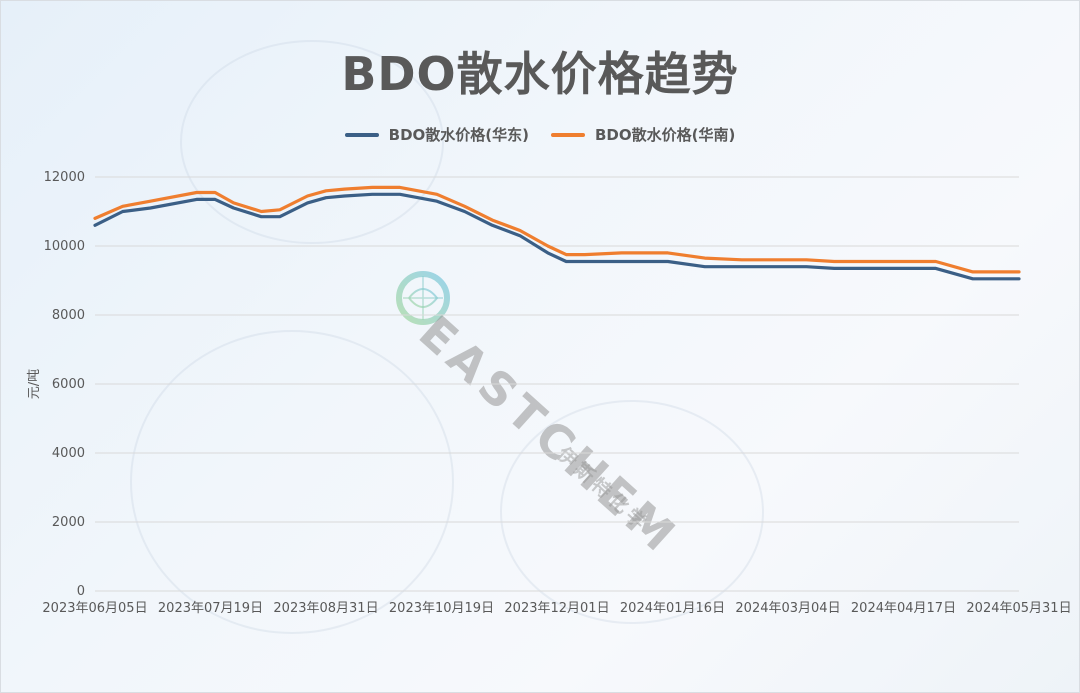 The image size is (1080, 693). I want to click on legend-swatch-south, so click(568, 134).